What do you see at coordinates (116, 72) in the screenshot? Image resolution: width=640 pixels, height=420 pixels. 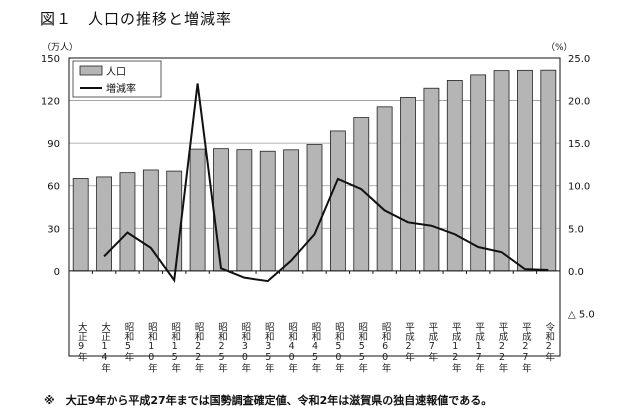 I see `legend-label-population: 人口` at bounding box center [116, 72].